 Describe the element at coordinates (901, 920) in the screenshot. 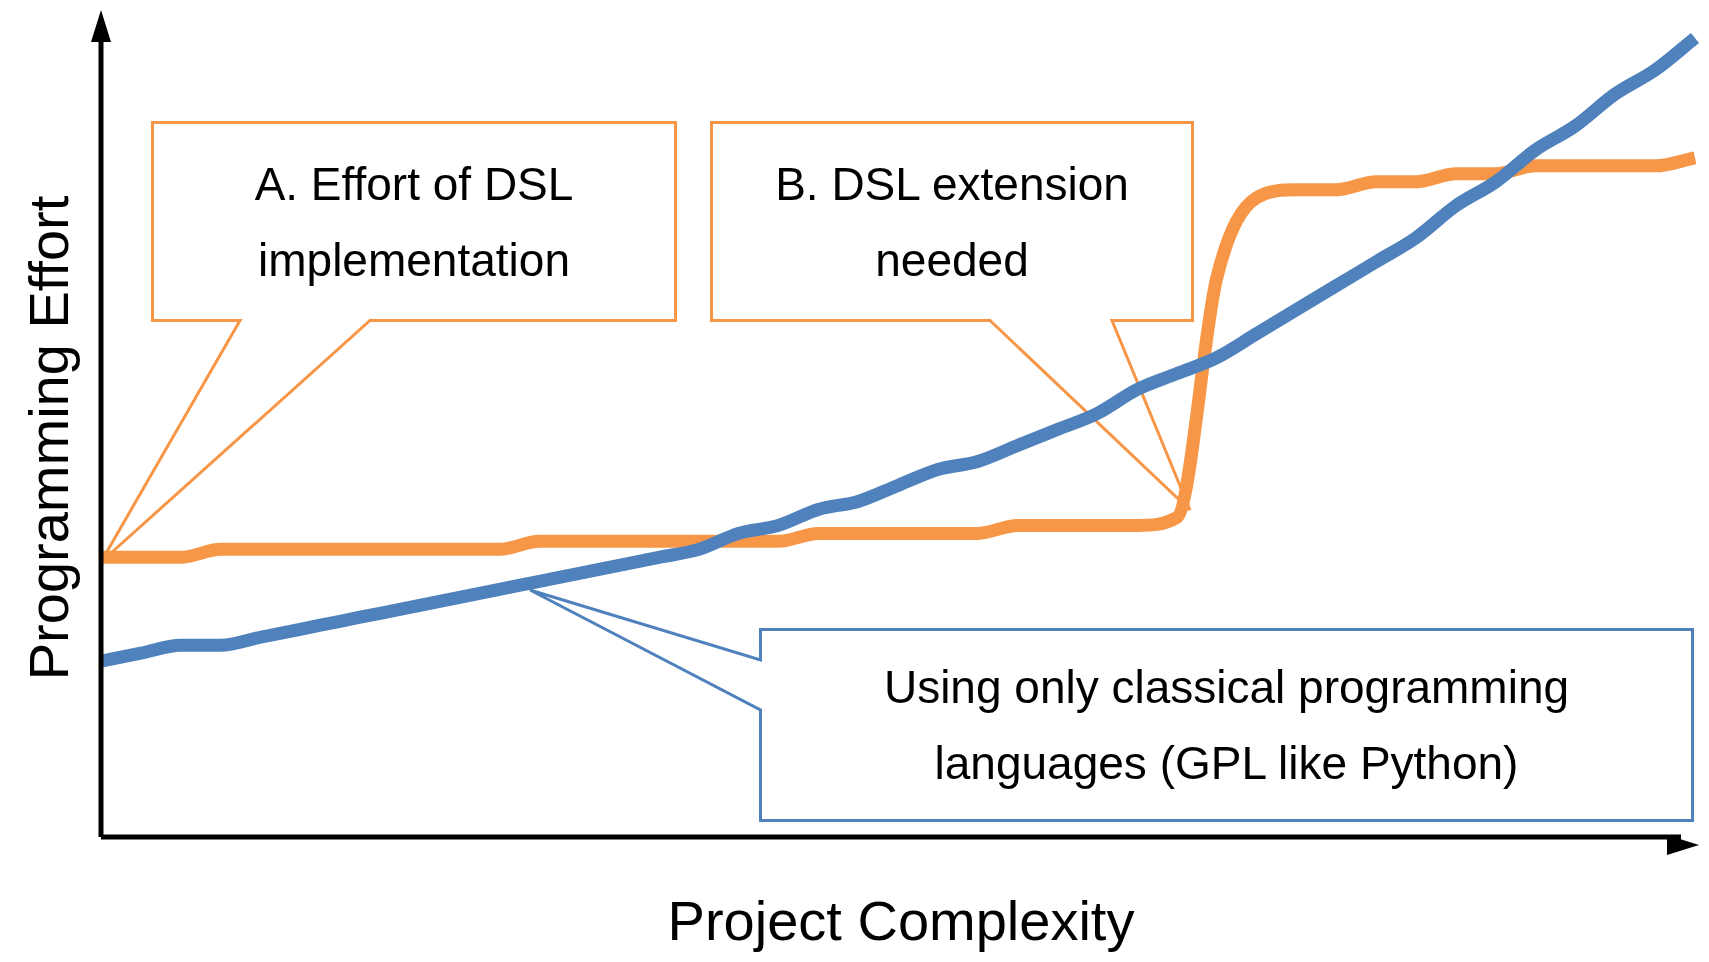

I see `x-axis-title: Project Complexity` at that location.